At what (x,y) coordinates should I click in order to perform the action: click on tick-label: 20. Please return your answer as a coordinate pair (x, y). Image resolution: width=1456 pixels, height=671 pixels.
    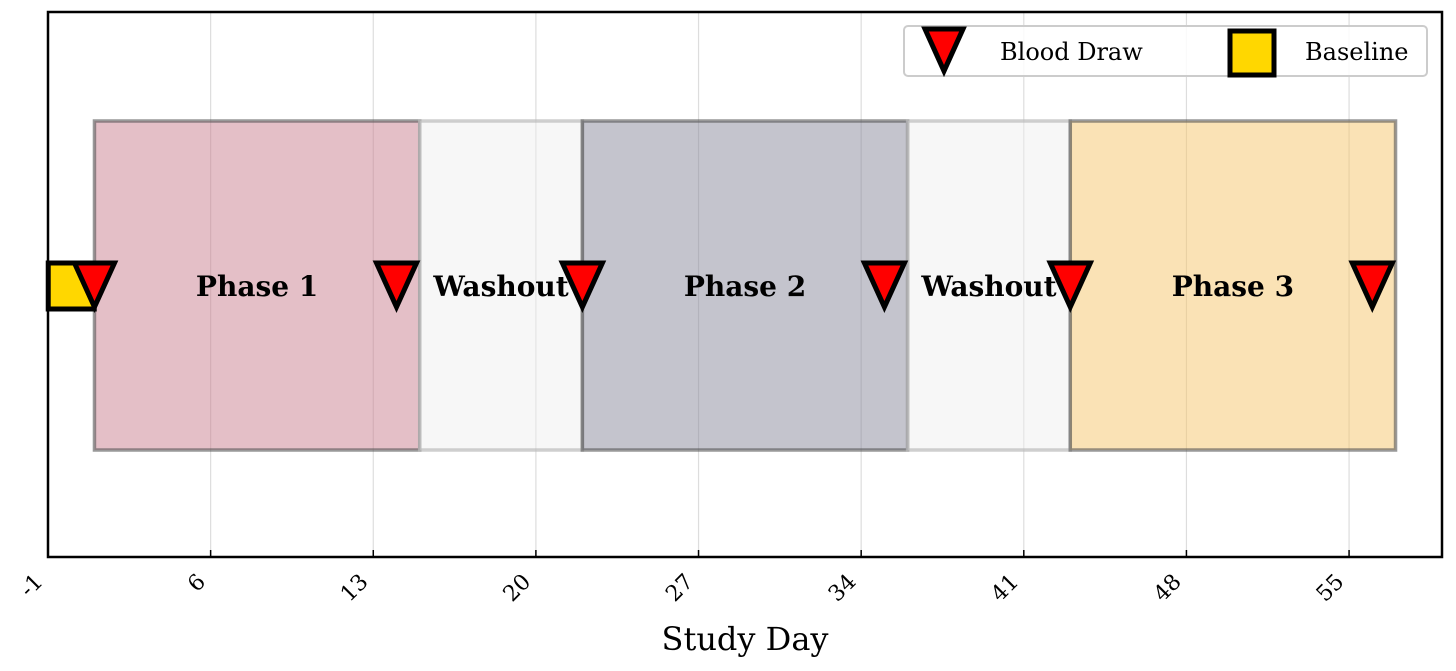
    Looking at the image, I should click on (517, 588).